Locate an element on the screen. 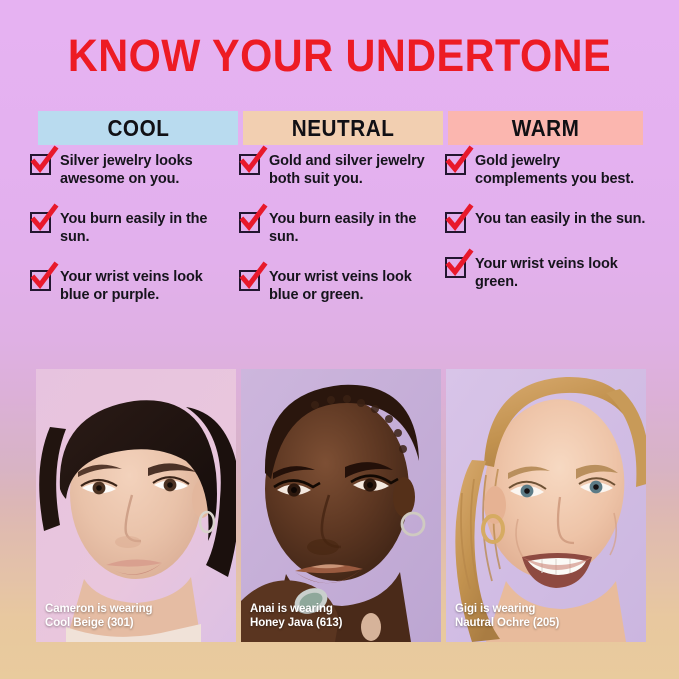 The width and height of the screenshot is (679, 679). caption-line-2: Honey Java (613) is located at coordinates (296, 623).